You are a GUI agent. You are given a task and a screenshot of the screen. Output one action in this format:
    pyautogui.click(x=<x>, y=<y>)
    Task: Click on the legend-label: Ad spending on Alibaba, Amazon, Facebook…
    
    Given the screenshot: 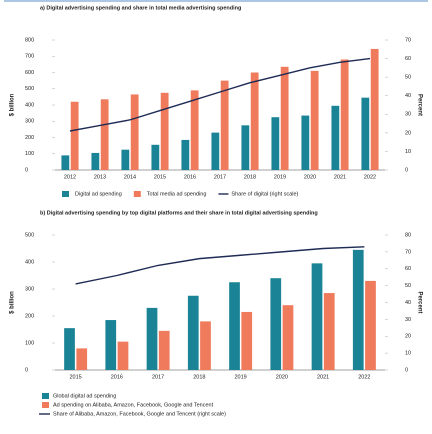 What is the action you would take?
    pyautogui.click(x=133, y=405)
    